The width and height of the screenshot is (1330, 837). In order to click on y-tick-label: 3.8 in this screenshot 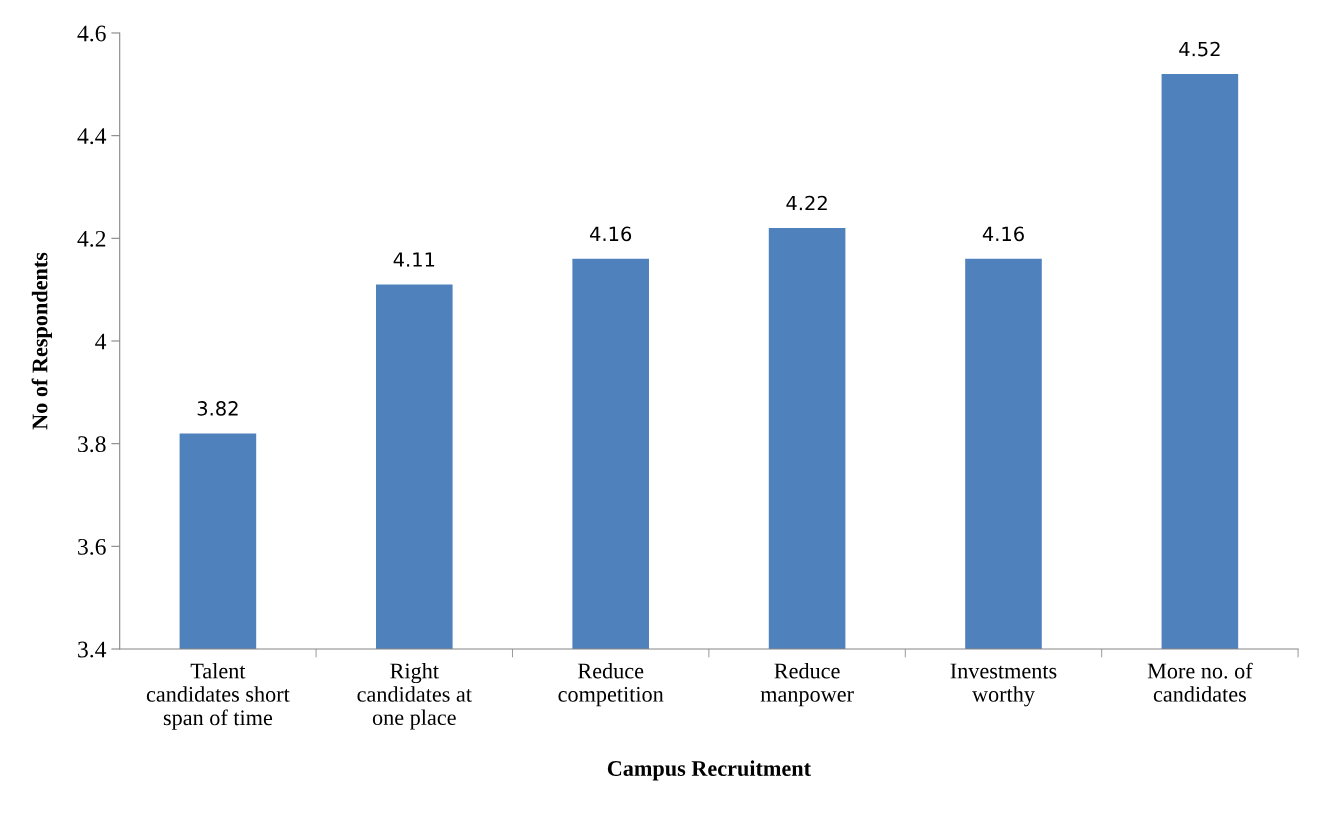, I will do `click(92, 444)`.